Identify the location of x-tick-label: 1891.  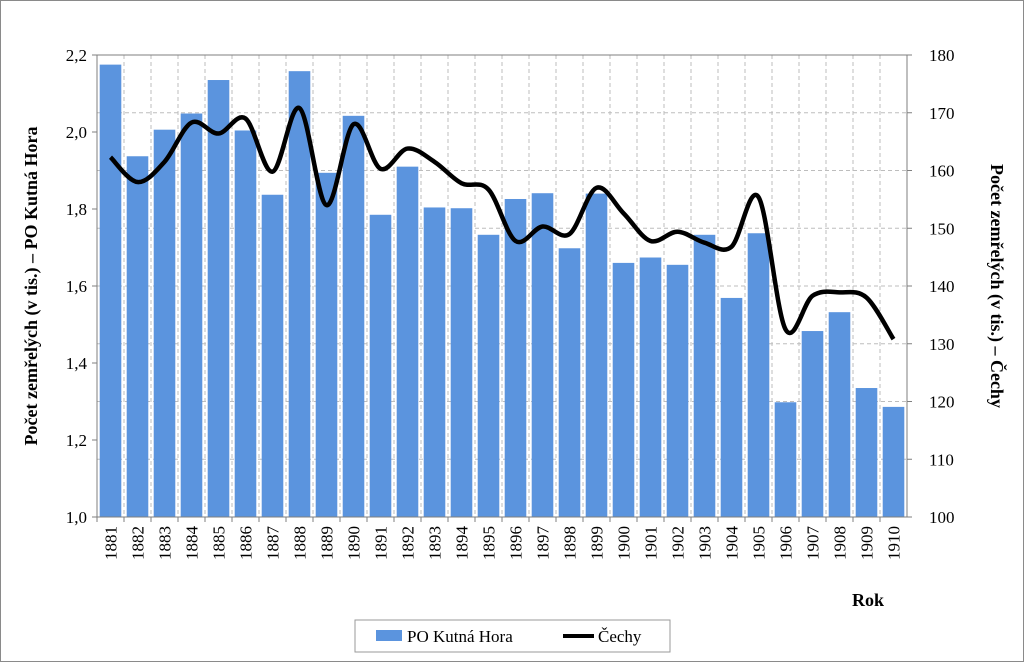
(381, 543).